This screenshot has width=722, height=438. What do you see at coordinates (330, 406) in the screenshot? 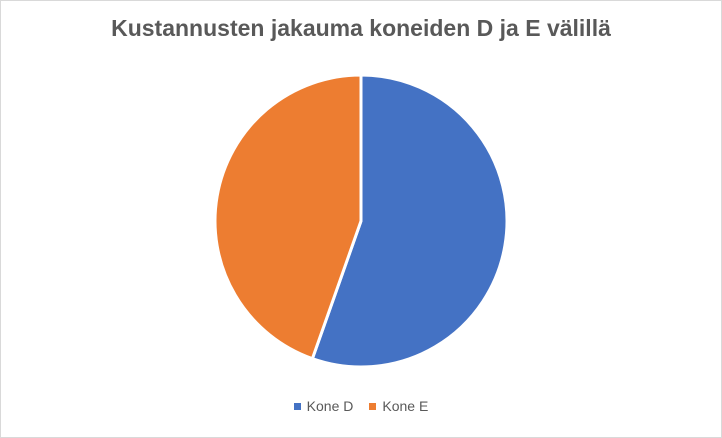
I see `legend-label-kone-d: Kone D` at bounding box center [330, 406].